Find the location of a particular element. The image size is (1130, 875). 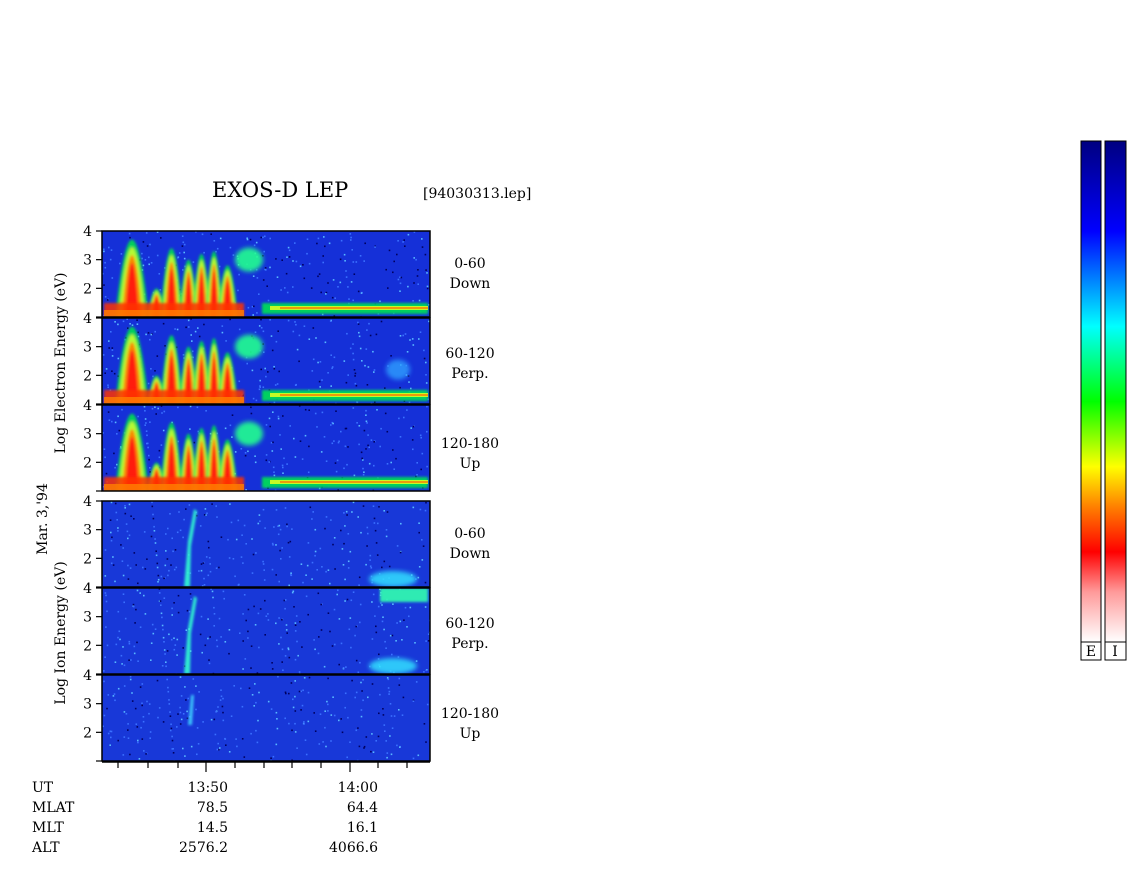

footer-value: 2576.2 is located at coordinates (203, 848).